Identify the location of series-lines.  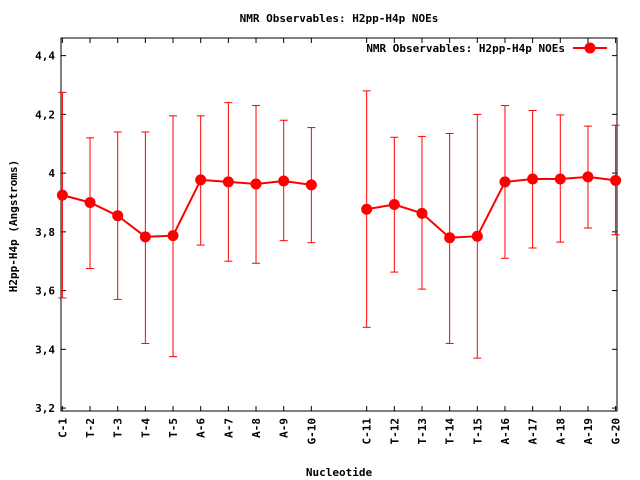
(339, 207).